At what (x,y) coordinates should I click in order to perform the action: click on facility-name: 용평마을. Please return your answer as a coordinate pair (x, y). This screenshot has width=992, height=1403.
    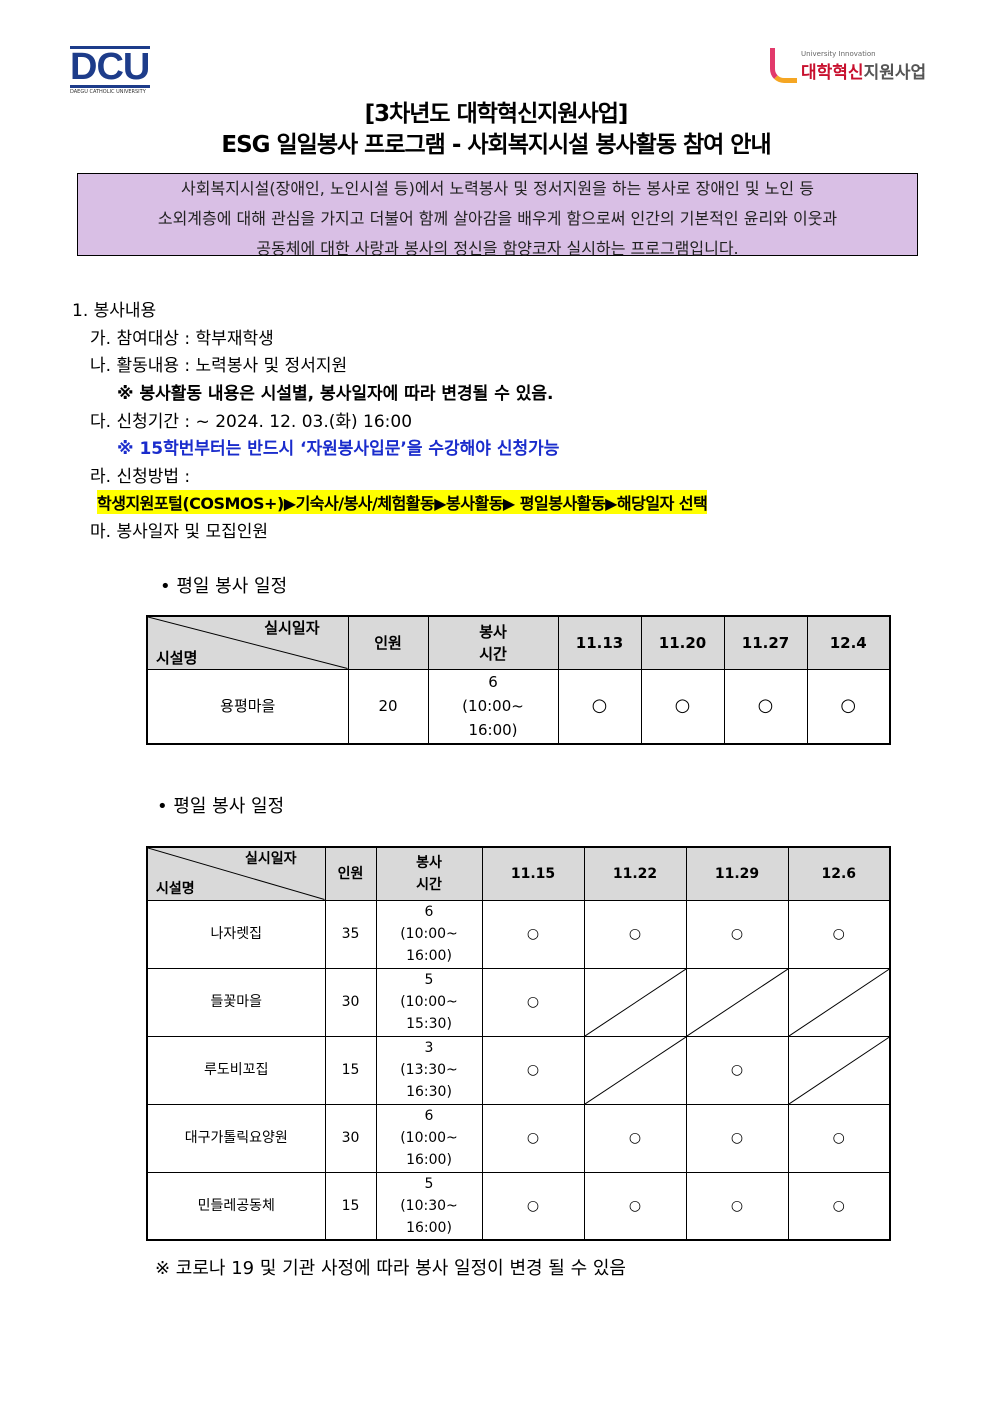
    Looking at the image, I should click on (247, 706).